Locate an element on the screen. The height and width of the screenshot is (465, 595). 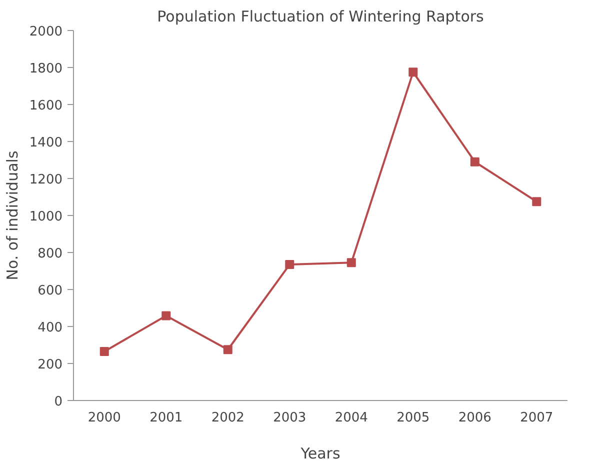
y-tick-label: 0 is located at coordinates (58, 402).